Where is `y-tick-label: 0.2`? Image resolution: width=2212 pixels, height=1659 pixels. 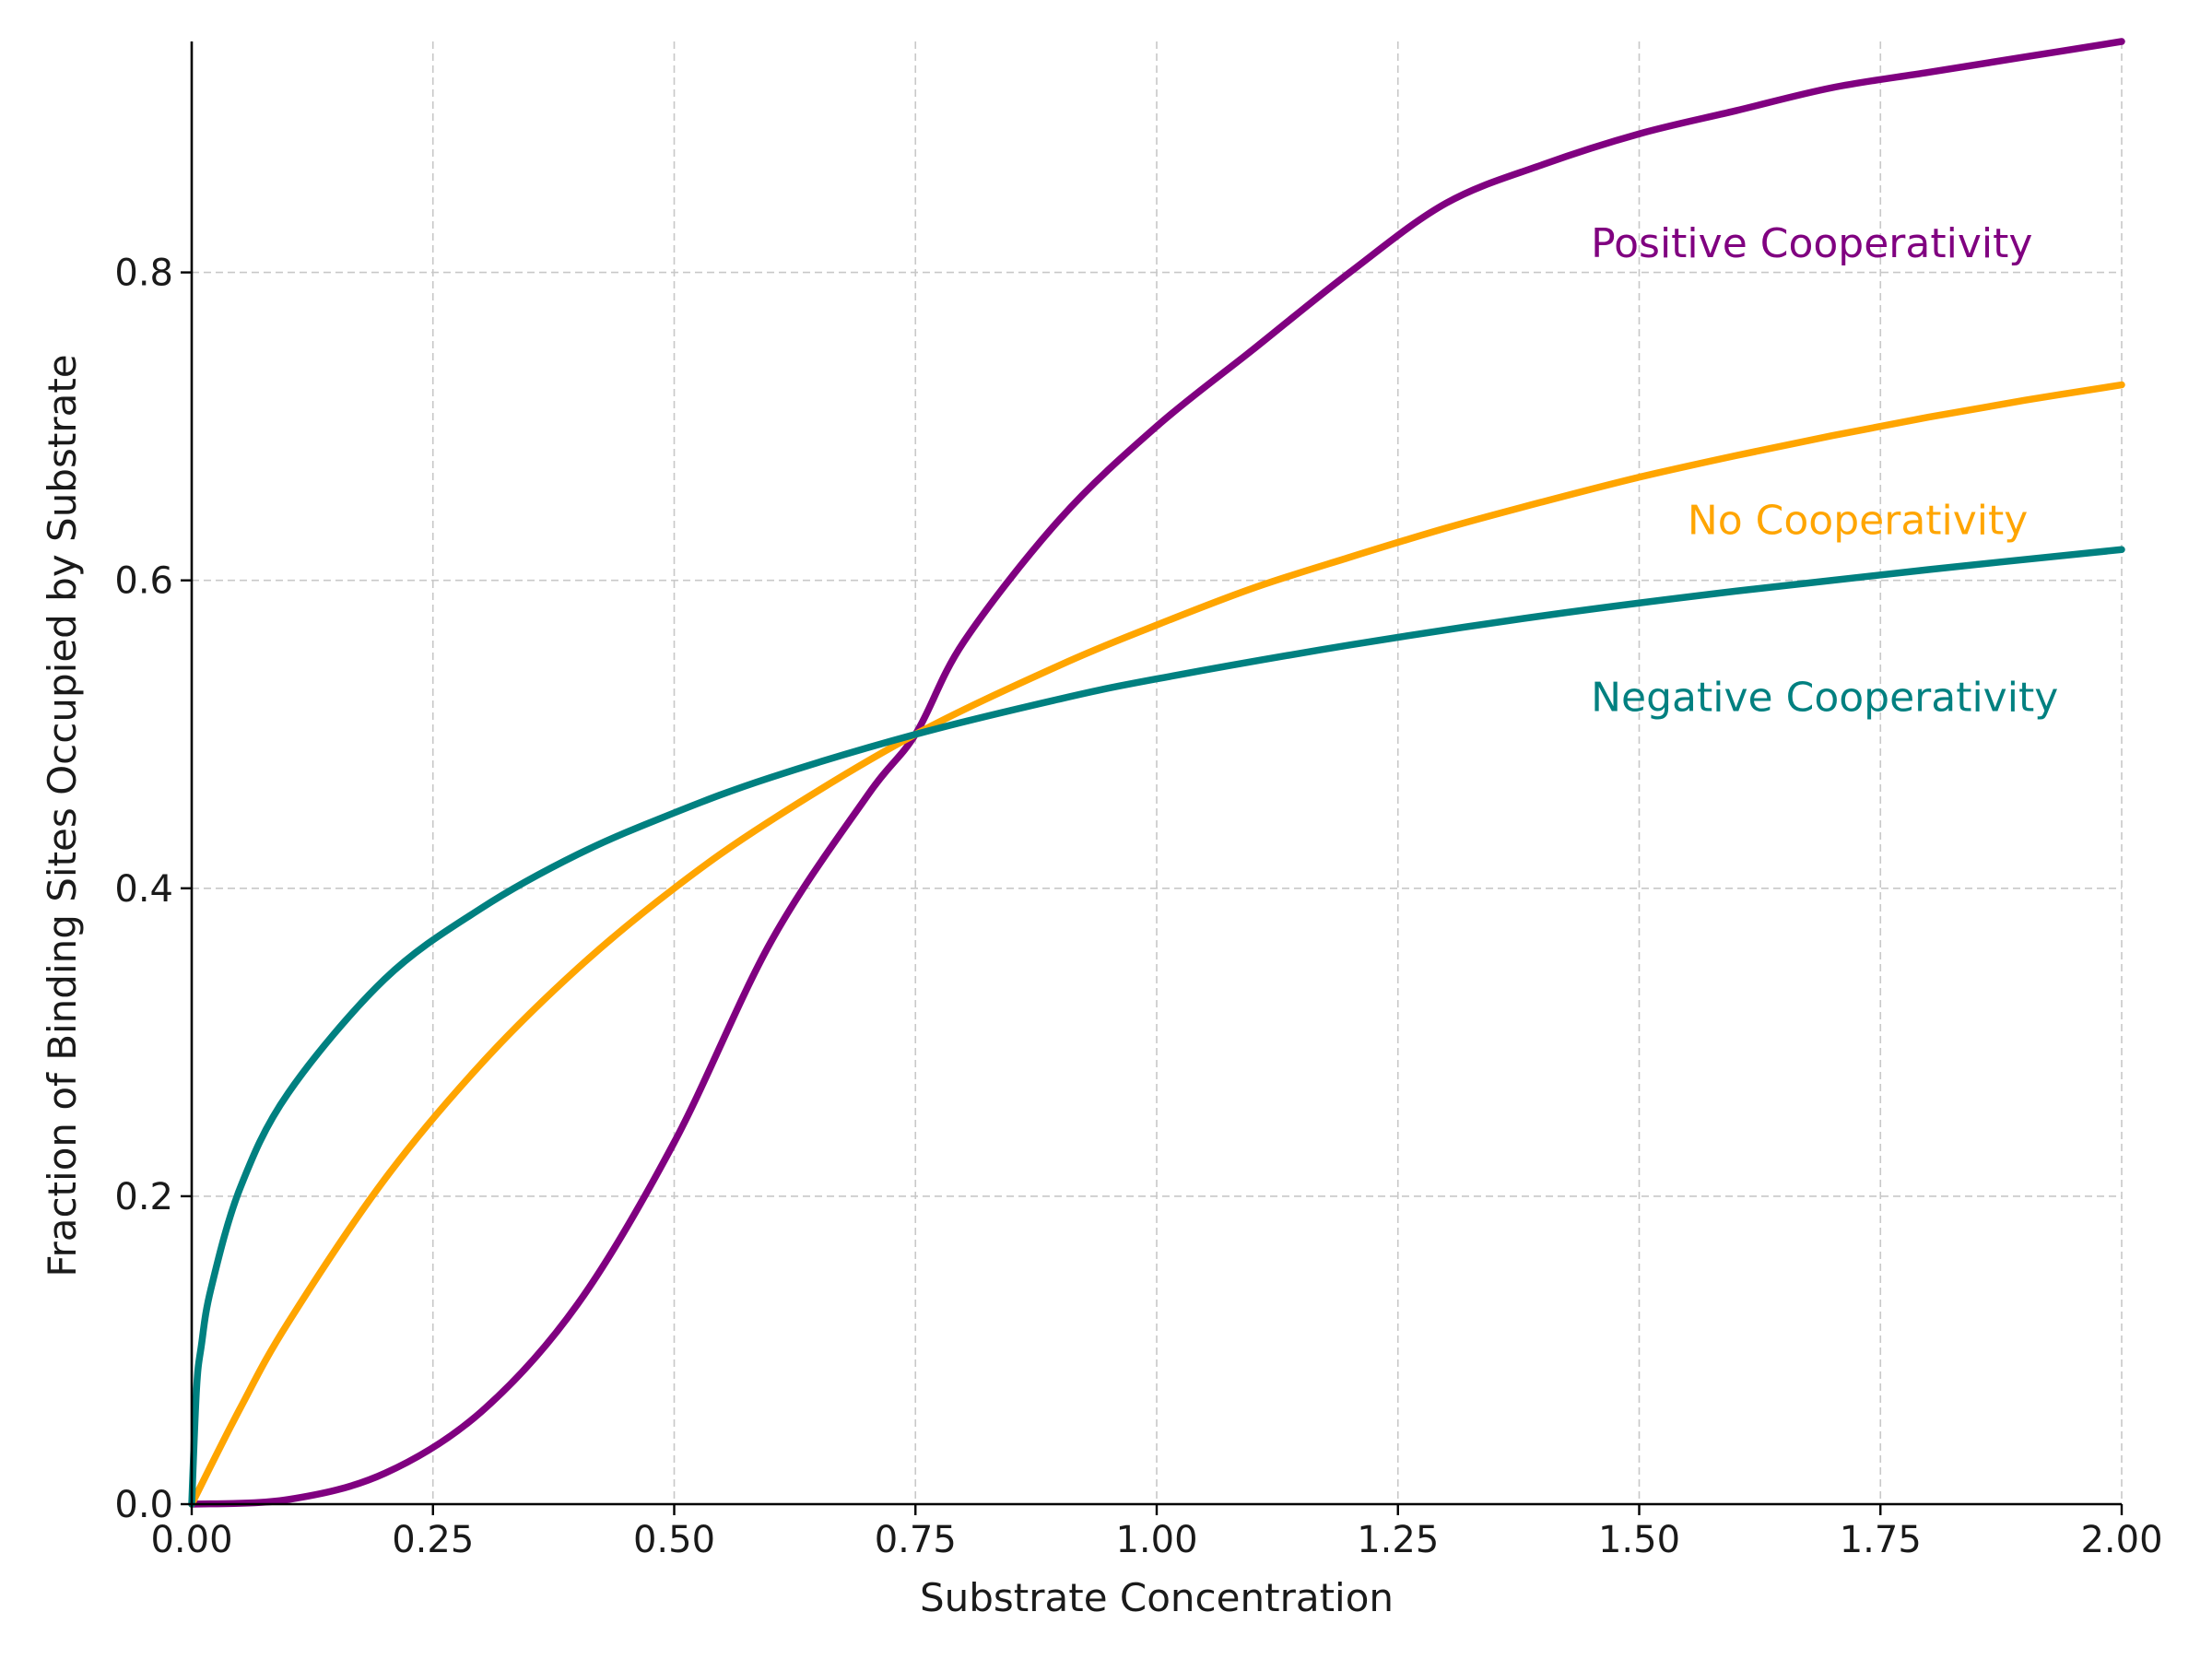
y-tick-label: 0.2 is located at coordinates (143, 1197).